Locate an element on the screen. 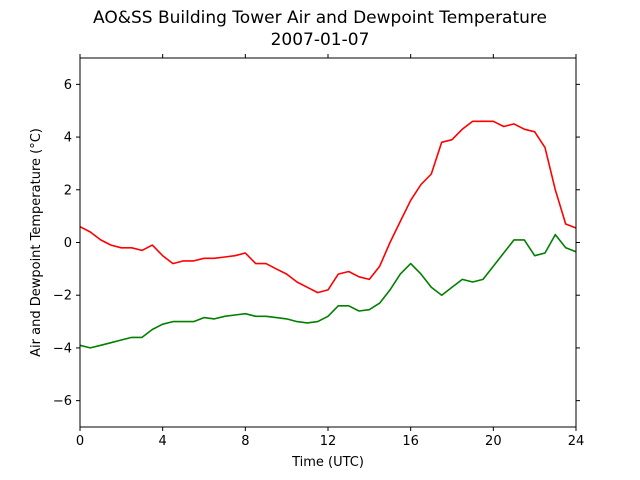 The height and width of the screenshot is (480, 640). y-tick-label: 4 is located at coordinates (68, 138).